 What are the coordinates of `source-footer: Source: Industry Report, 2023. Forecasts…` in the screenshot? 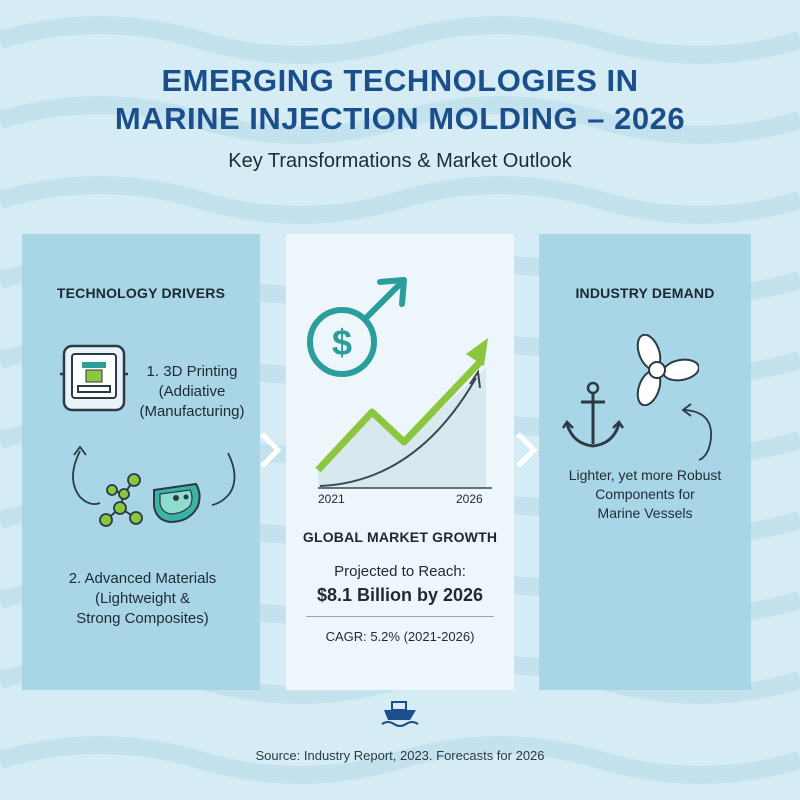 It's located at (400, 755).